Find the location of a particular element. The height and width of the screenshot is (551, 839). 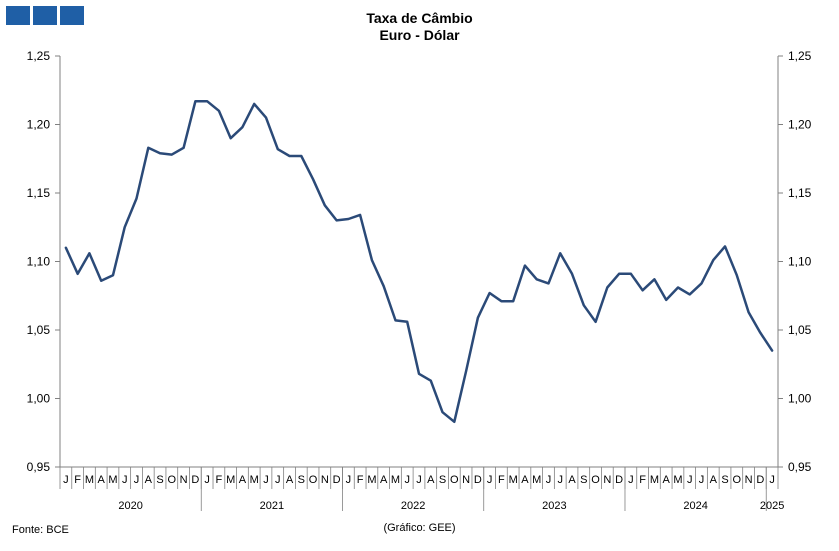

y-tick-label-right: 1,05 is located at coordinates (800, 330).